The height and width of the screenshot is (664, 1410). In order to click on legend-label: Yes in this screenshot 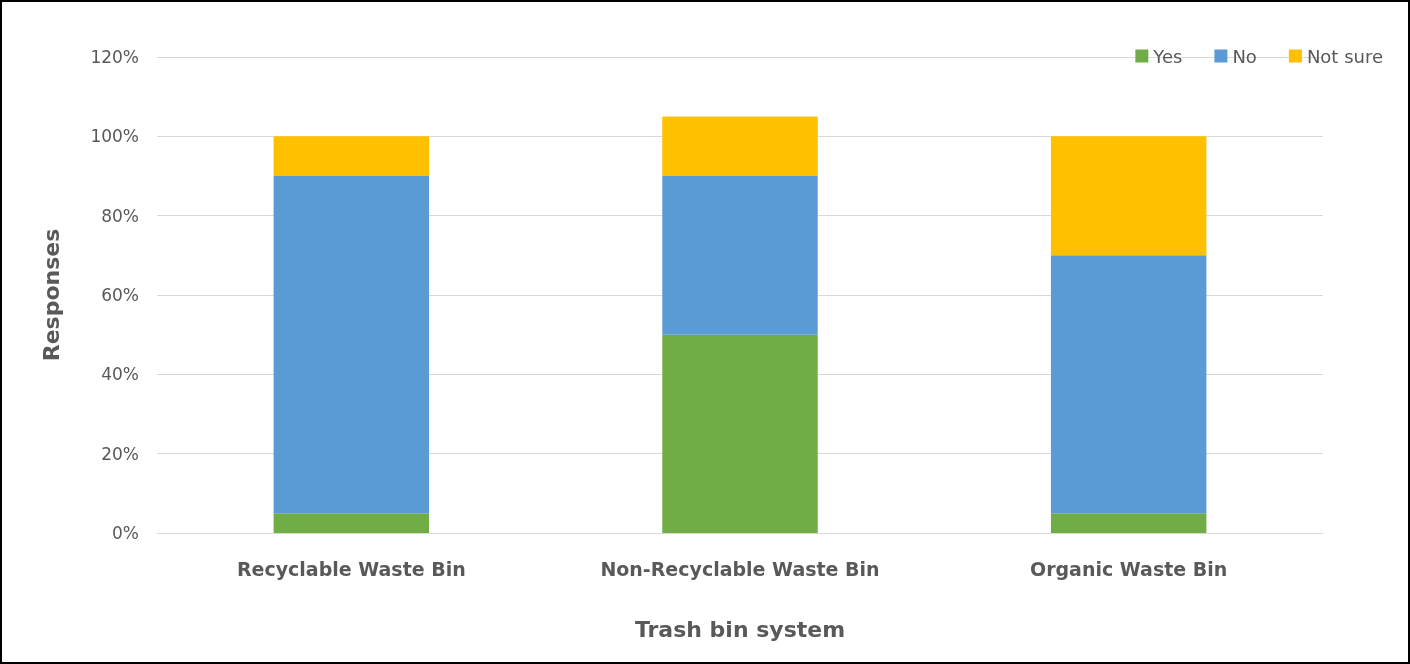, I will do `click(1167, 56)`.